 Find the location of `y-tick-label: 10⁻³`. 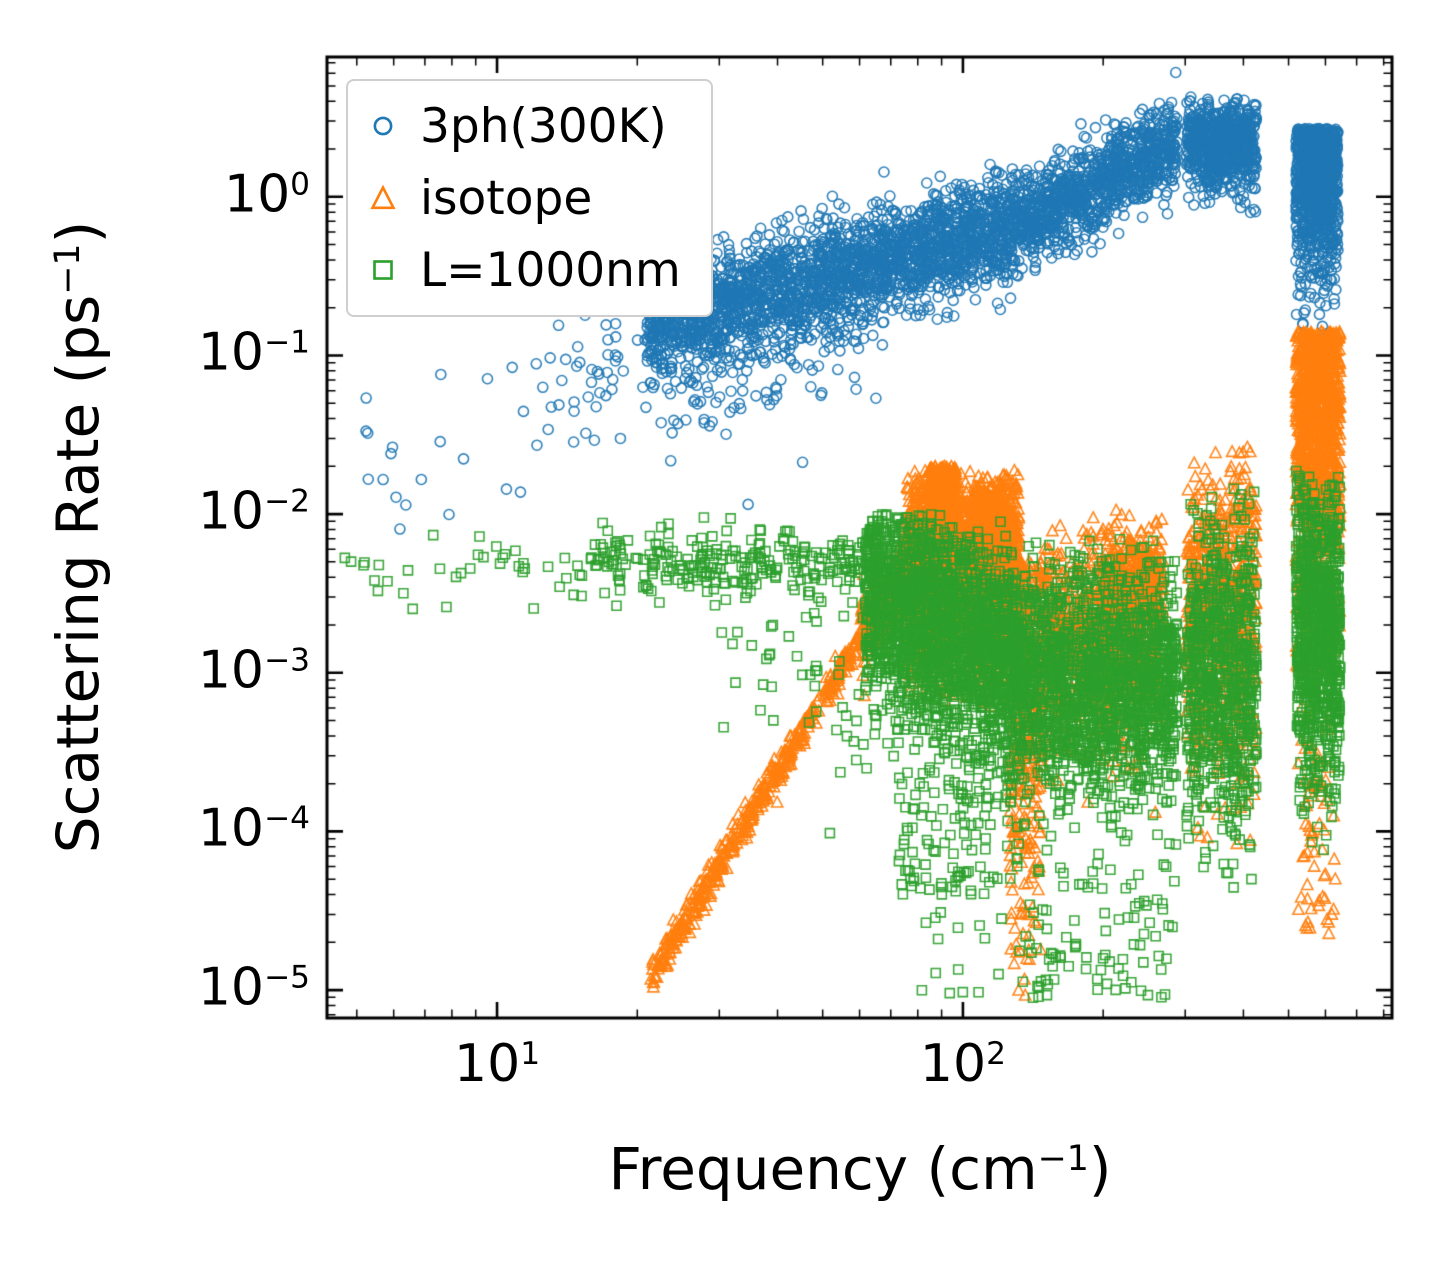

y-tick-label: 10⁻³ is located at coordinates (253, 670).